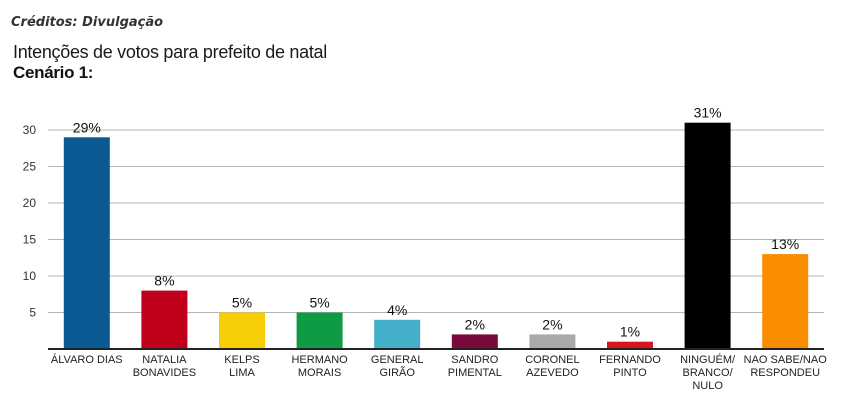  Describe the element at coordinates (708, 373) in the screenshot. I see `category-label-8: BRANCO/` at that location.